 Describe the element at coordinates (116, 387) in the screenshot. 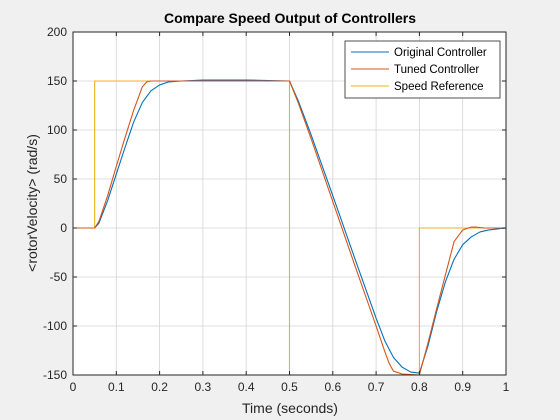

I see `x-tick-label: 0.1` at that location.